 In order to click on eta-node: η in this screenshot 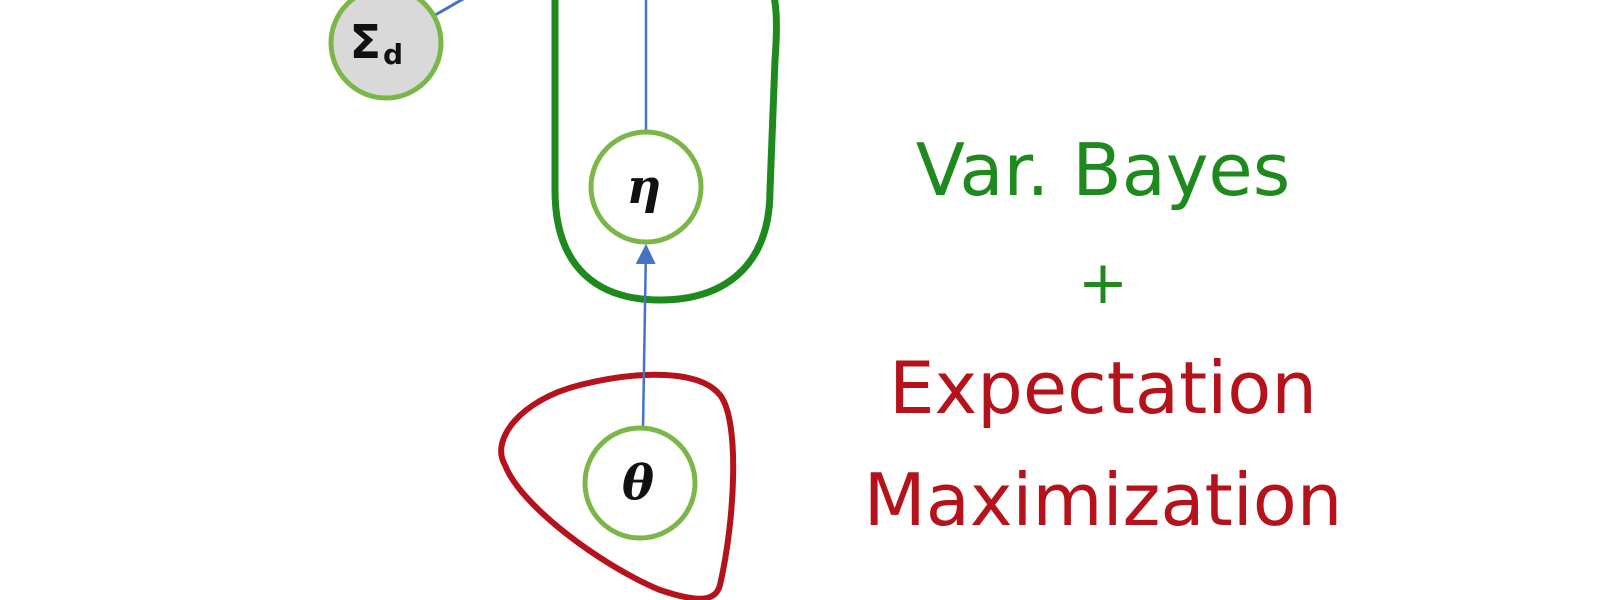, I will do `click(646, 187)`.